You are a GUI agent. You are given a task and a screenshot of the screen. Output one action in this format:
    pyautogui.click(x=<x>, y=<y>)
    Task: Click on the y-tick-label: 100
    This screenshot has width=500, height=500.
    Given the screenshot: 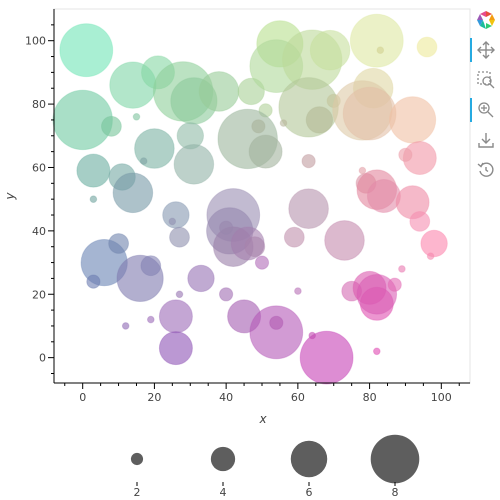 What is the action you would take?
    pyautogui.click(x=35, y=41)
    